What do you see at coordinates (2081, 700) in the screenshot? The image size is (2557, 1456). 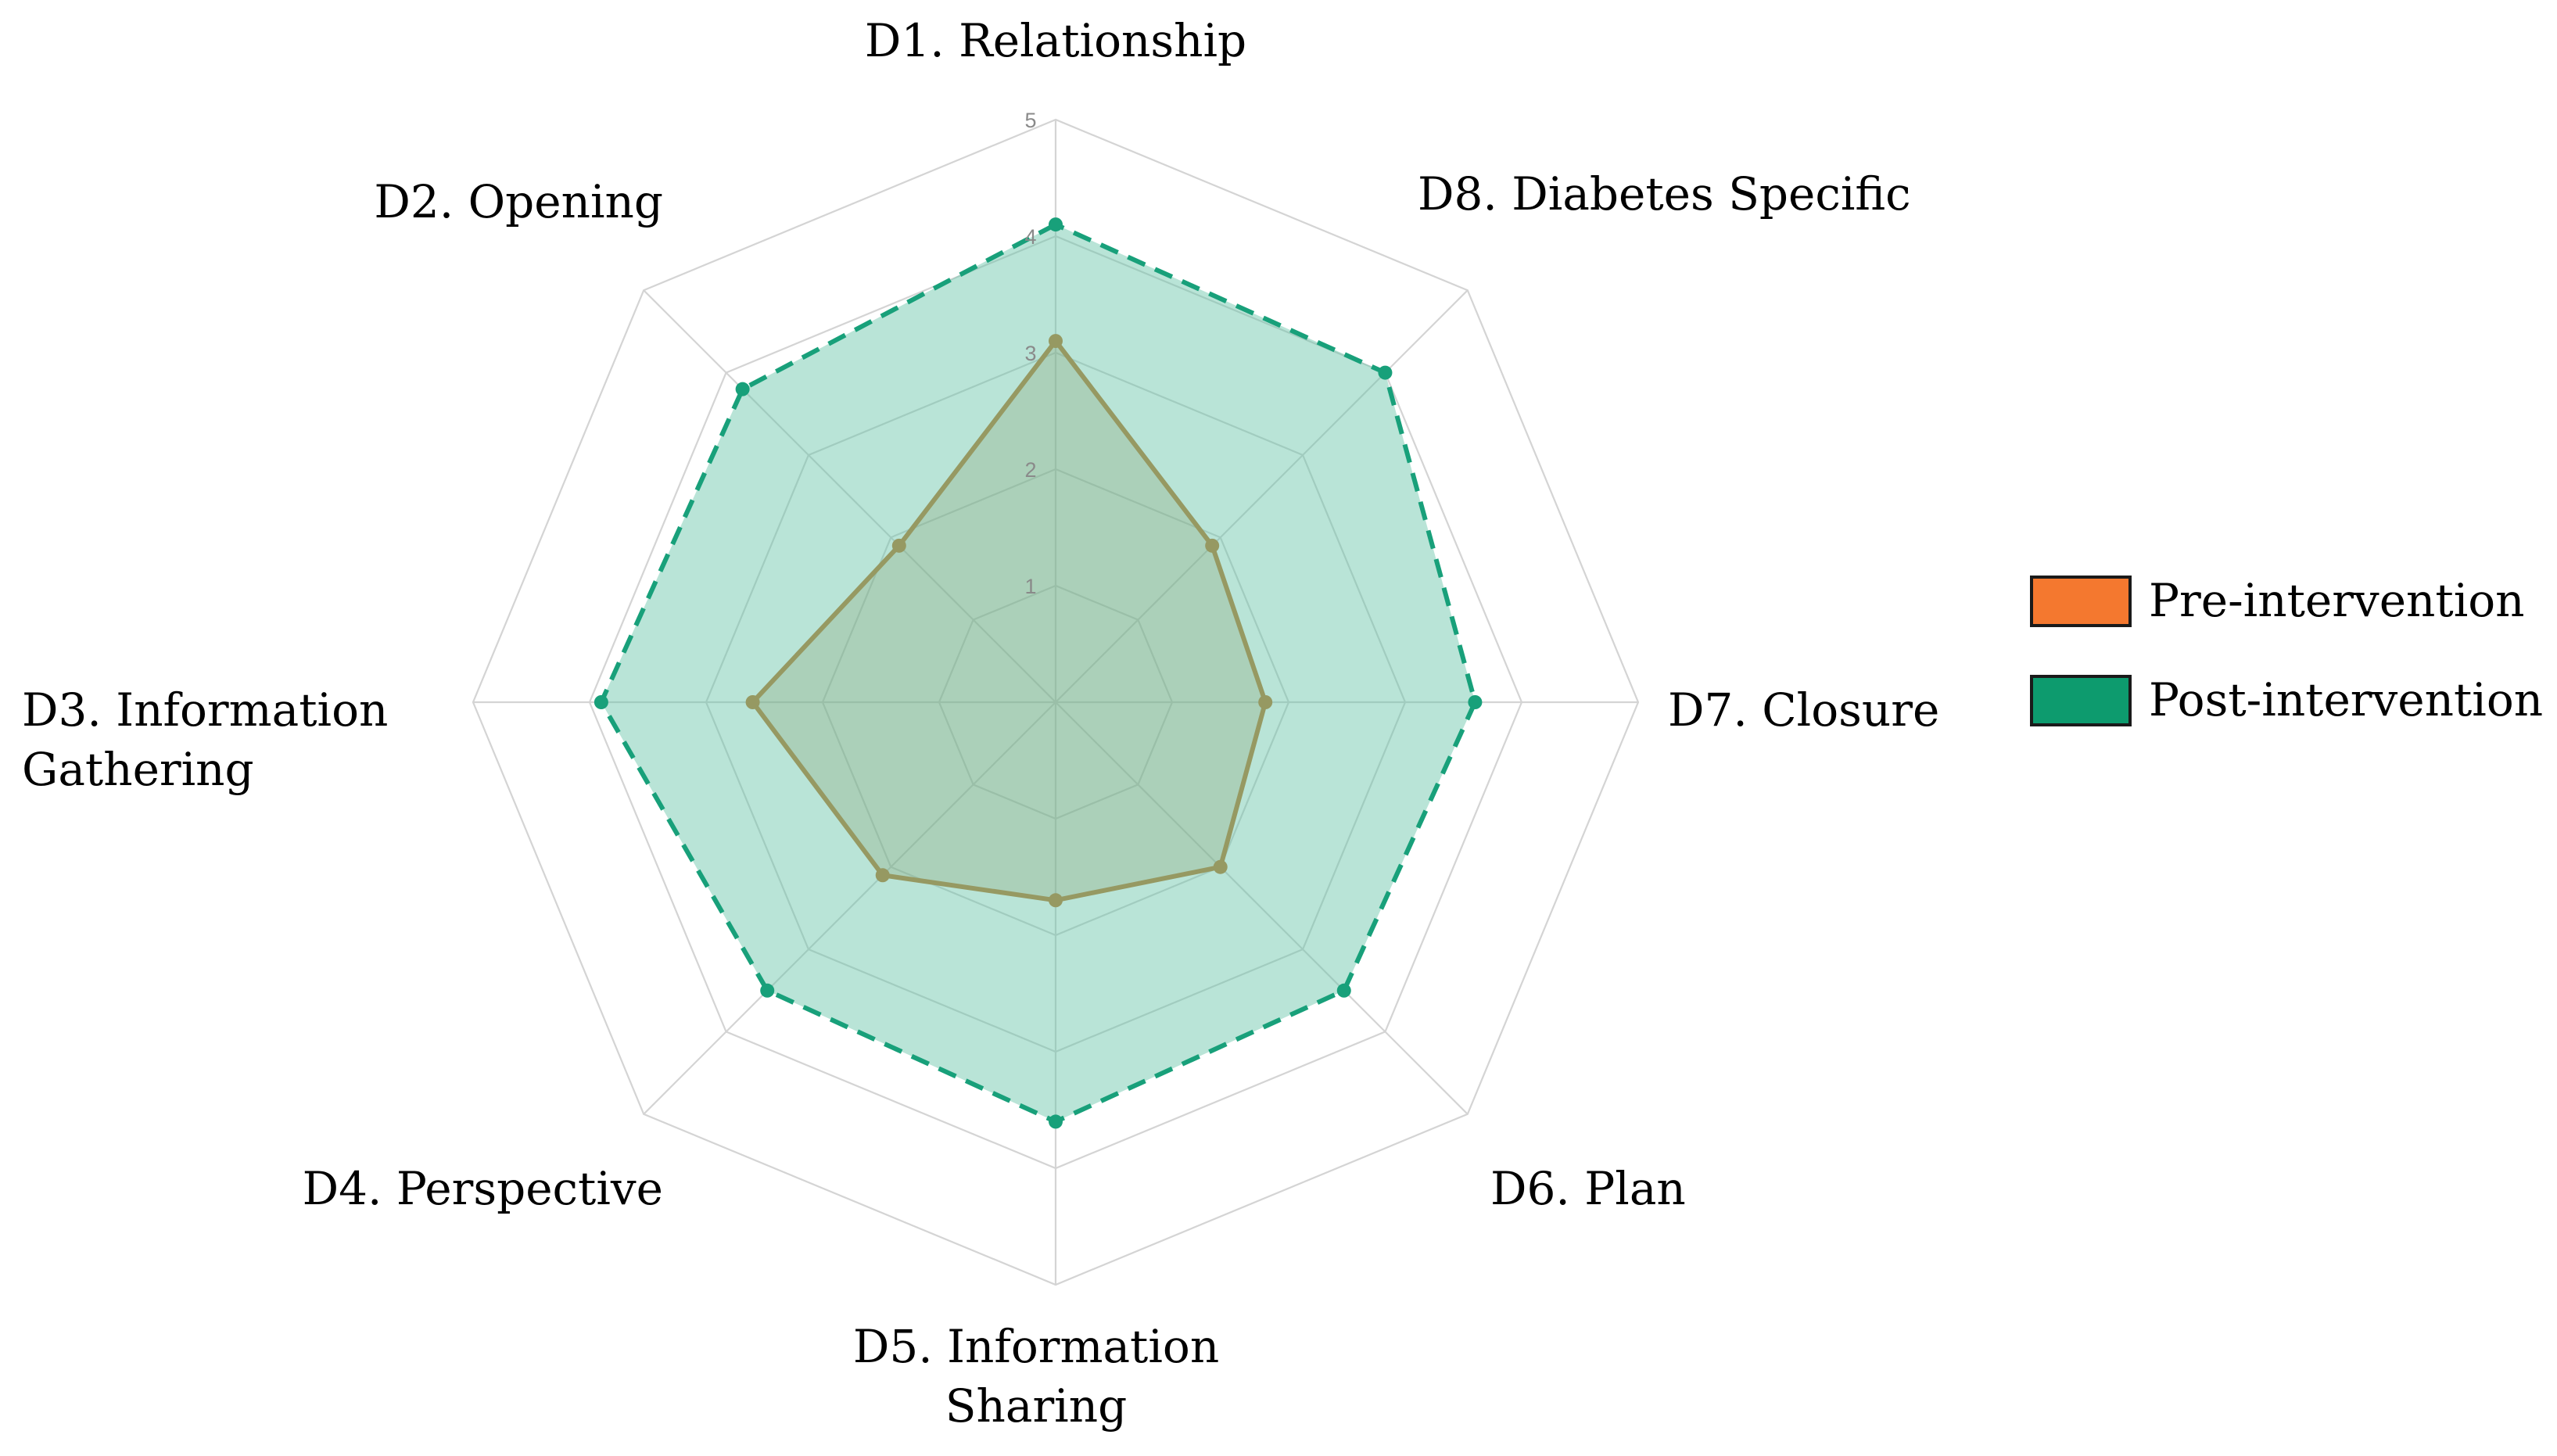 I see `legend-swatch-post-intervention` at bounding box center [2081, 700].